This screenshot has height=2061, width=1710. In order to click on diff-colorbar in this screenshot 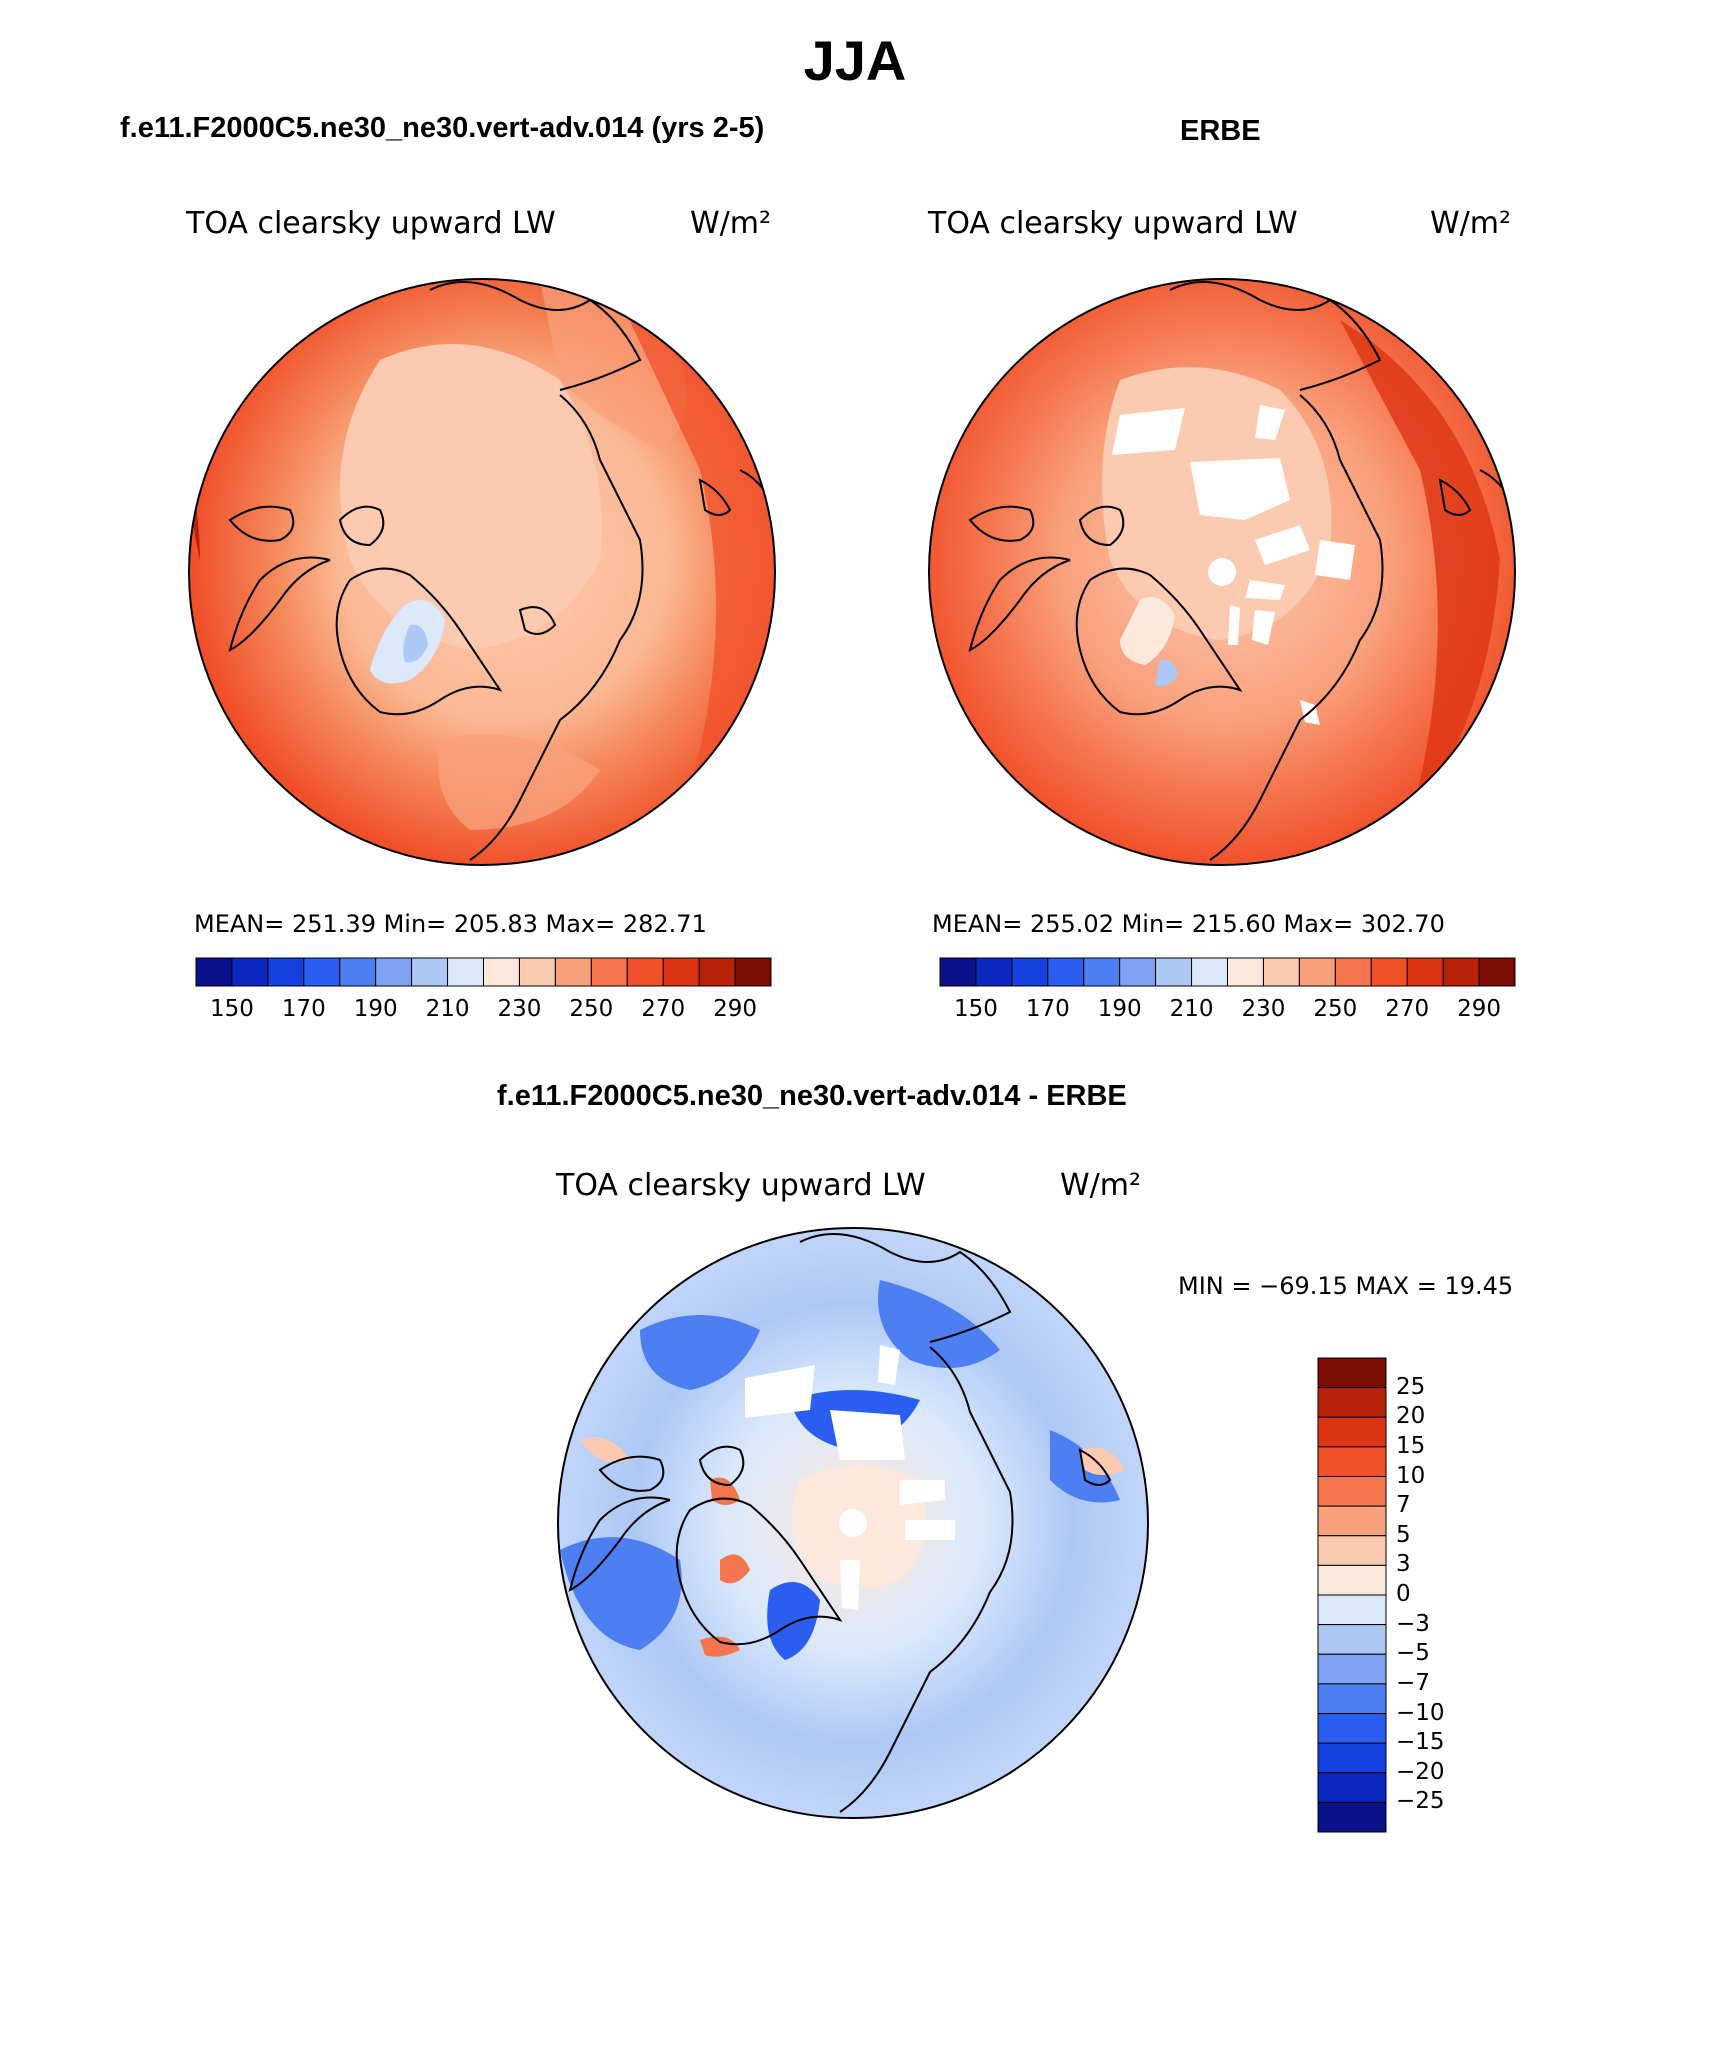, I will do `click(1352, 1595)`.